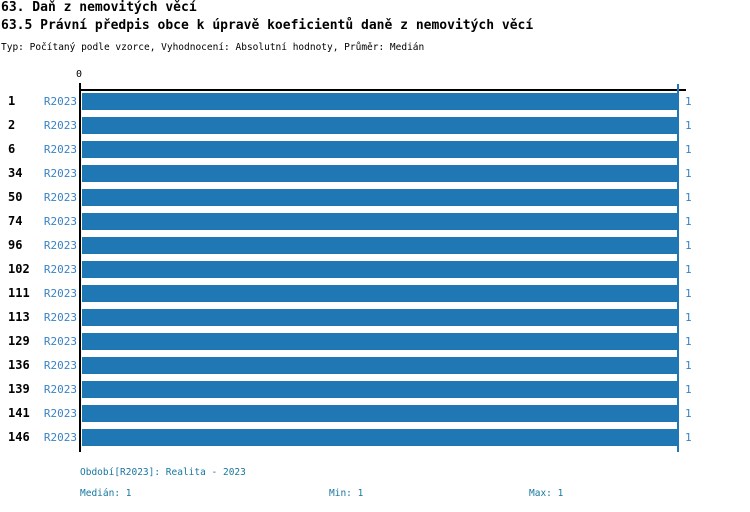 Image resolution: width=750 pixels, height=512 pixels. I want to click on chart-row: 74 R2023 1, so click(375, 221).